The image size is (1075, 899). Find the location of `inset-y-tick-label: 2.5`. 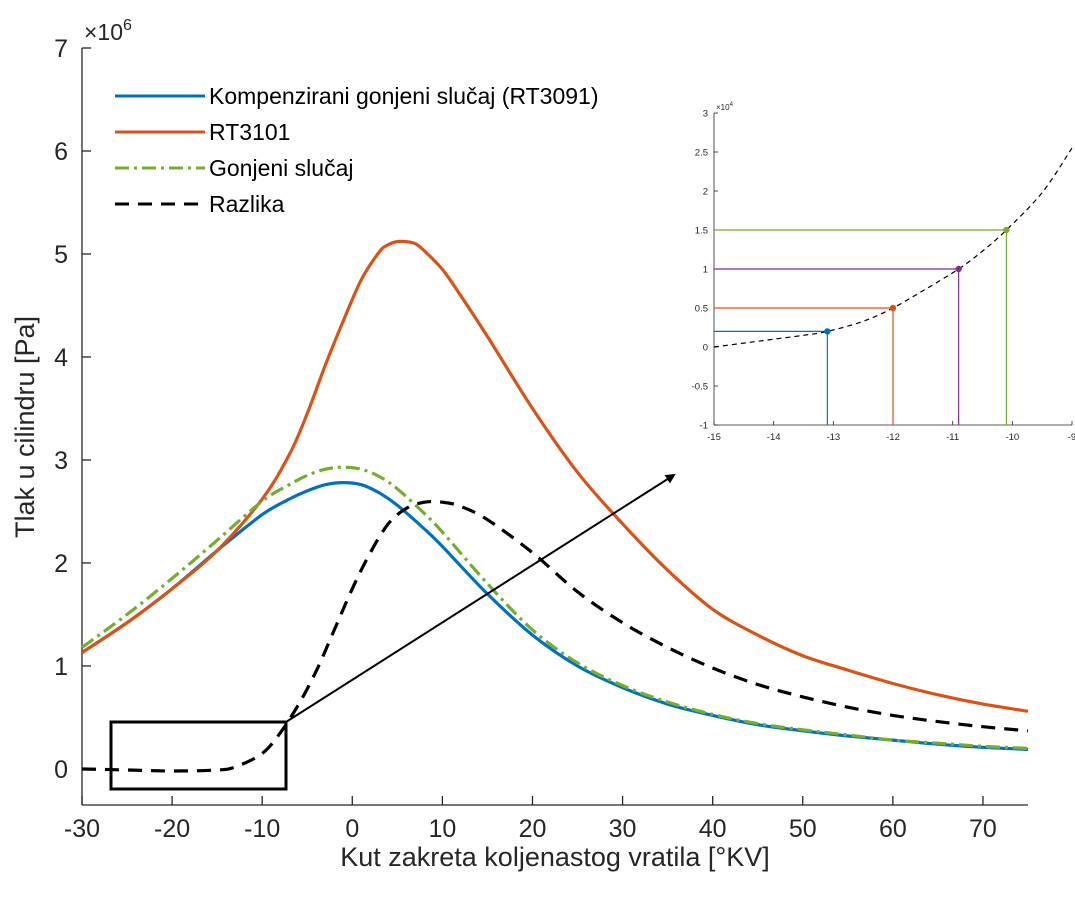

inset-y-tick-label: 2.5 is located at coordinates (701, 153).